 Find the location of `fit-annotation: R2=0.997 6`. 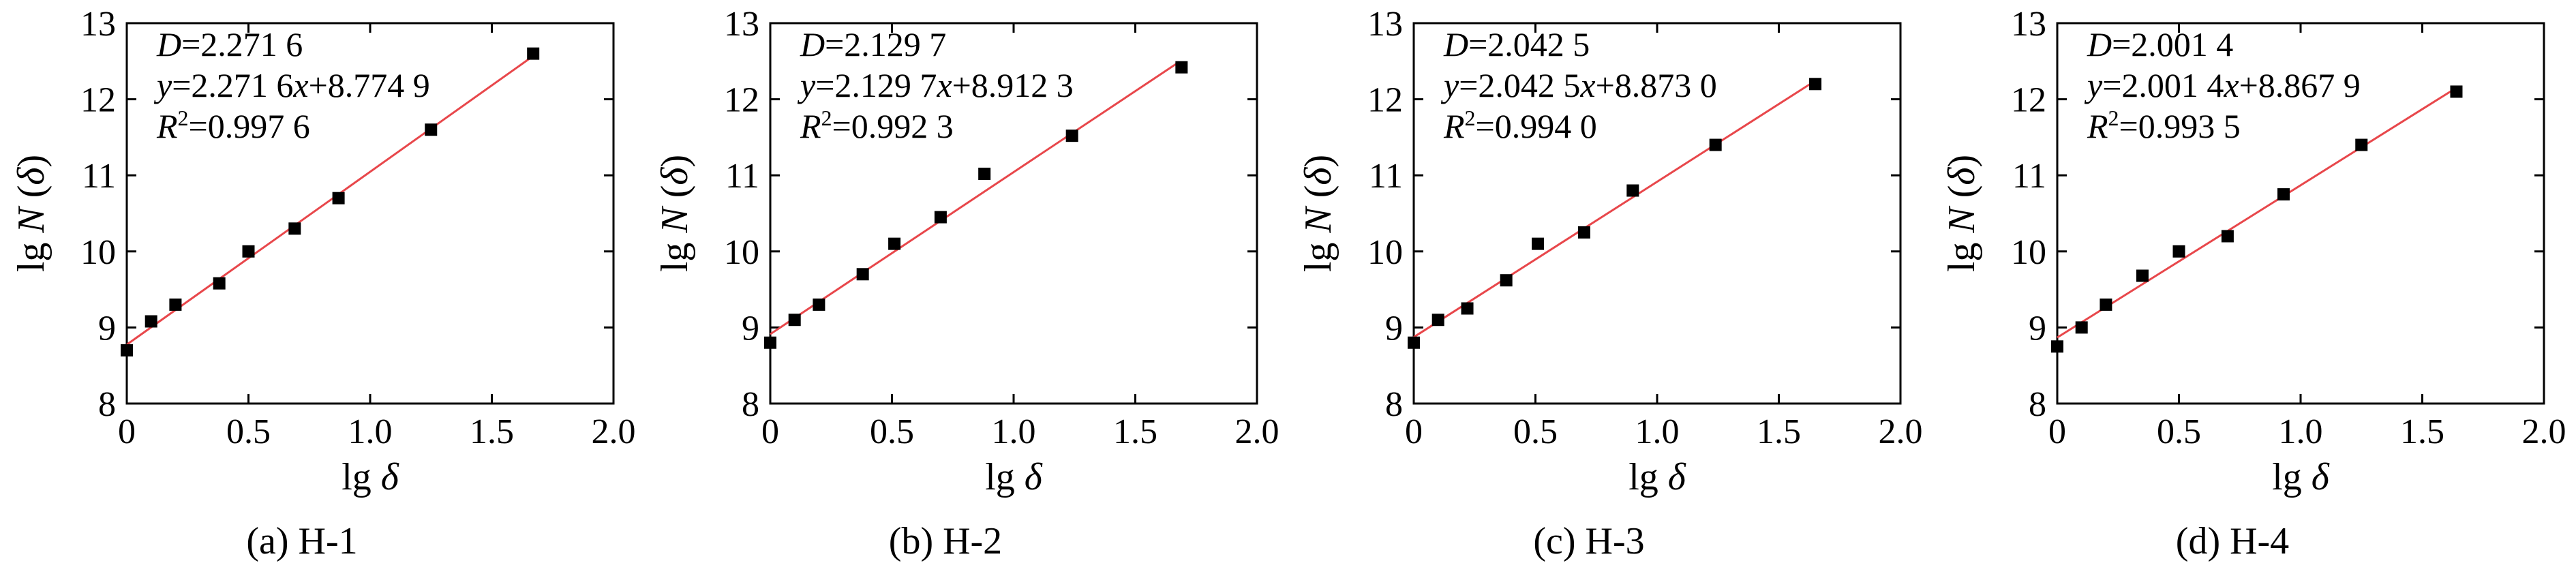

fit-annotation: R2=0.997 6 is located at coordinates (233, 125).